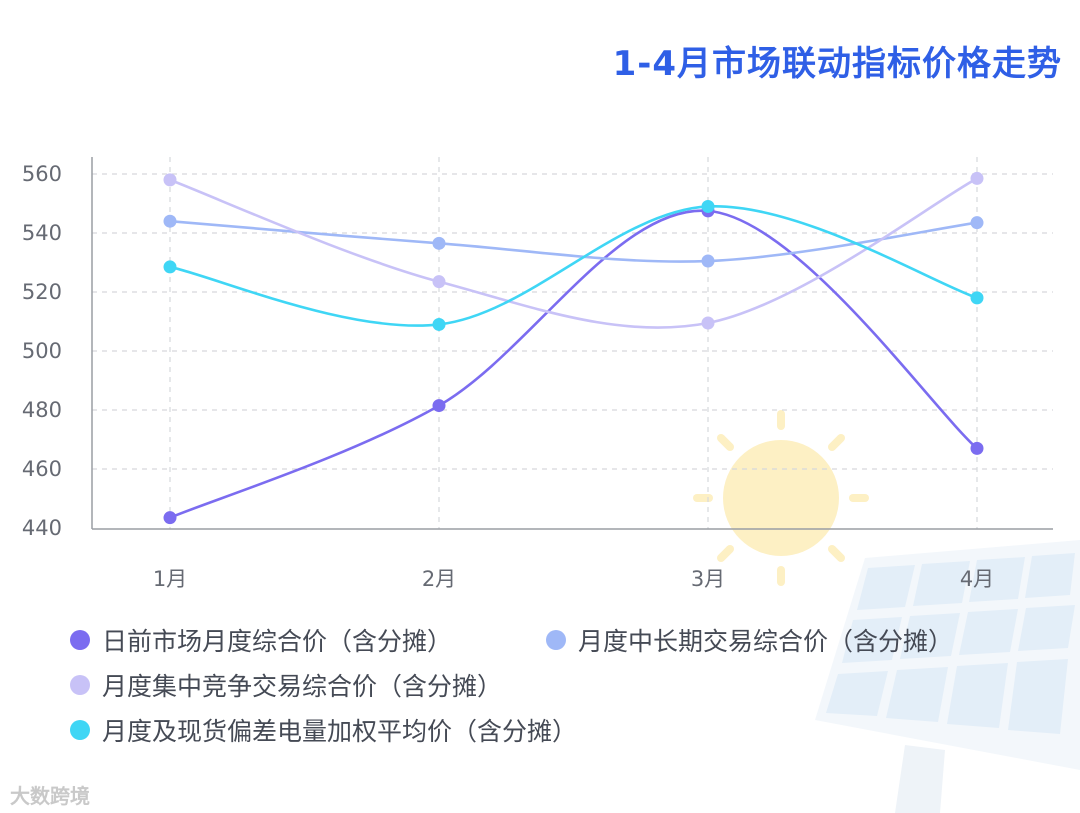 The height and width of the screenshot is (813, 1080). I want to click on watermark: 大数跨境, so click(50, 796).